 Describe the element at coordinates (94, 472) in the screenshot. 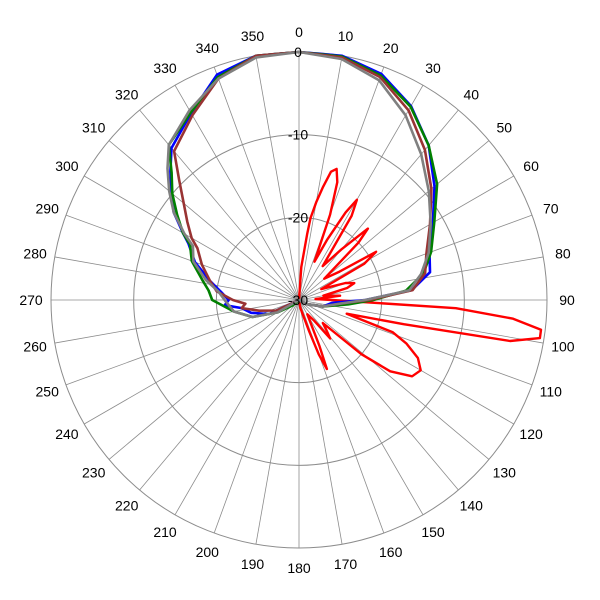

I see `angle-tick-label: 230` at that location.